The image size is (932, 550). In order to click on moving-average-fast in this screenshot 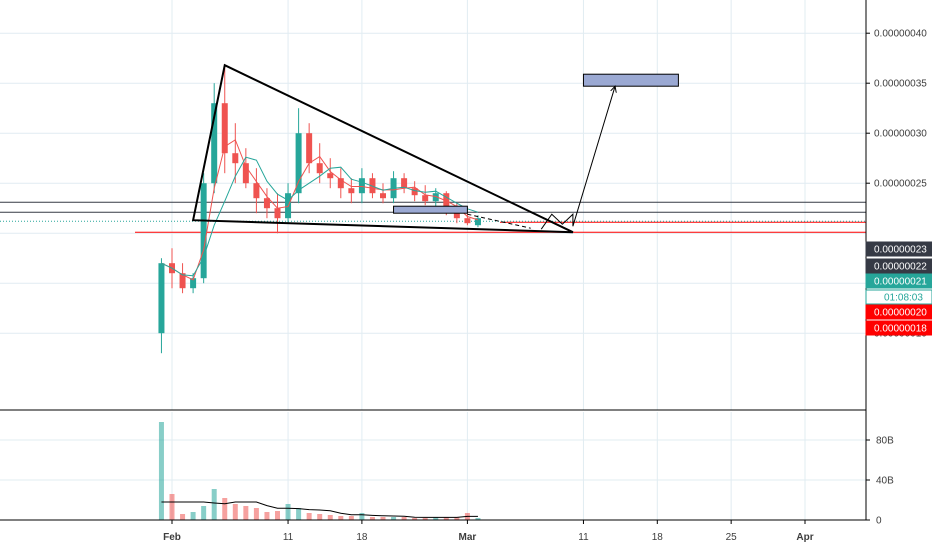, I will do `click(320, 210)`.